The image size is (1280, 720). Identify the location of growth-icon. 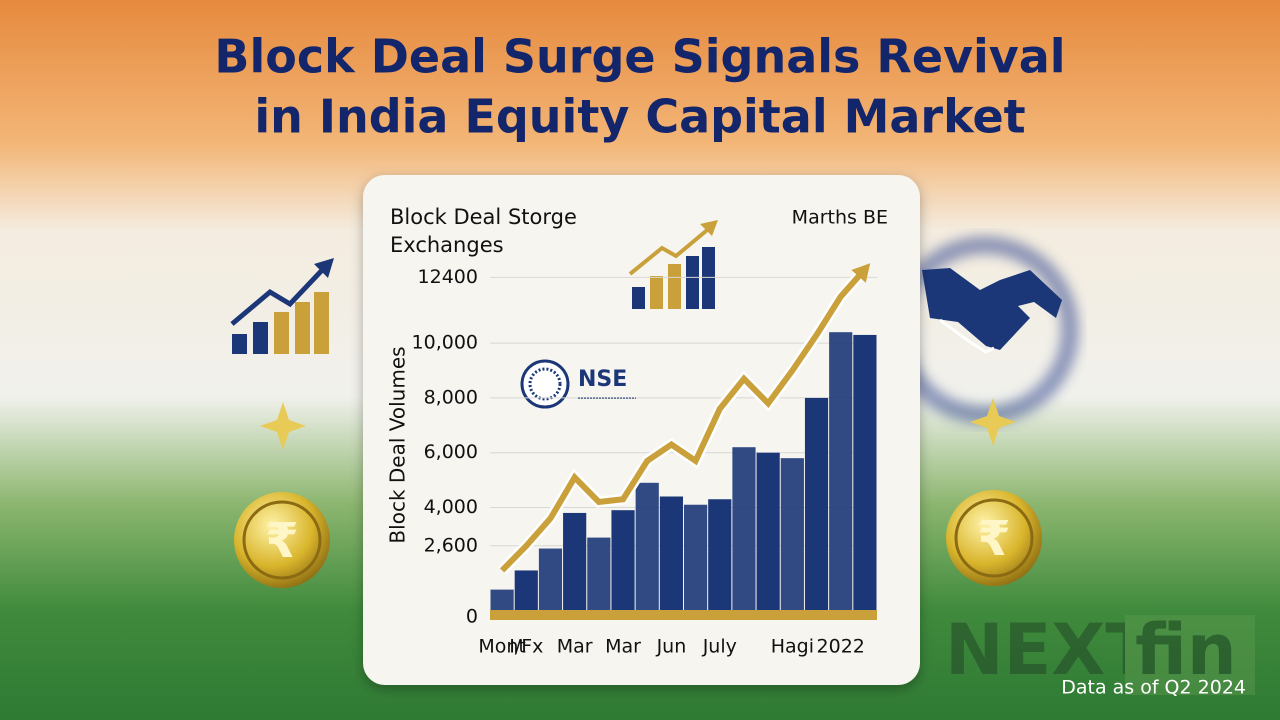
(282, 306).